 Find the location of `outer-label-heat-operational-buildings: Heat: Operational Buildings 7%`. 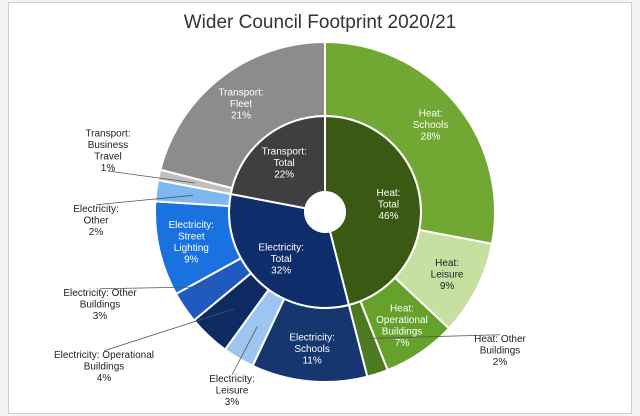

outer-label-heat-operational-buildings: Heat: Operational Buildings 7% is located at coordinates (402, 327).